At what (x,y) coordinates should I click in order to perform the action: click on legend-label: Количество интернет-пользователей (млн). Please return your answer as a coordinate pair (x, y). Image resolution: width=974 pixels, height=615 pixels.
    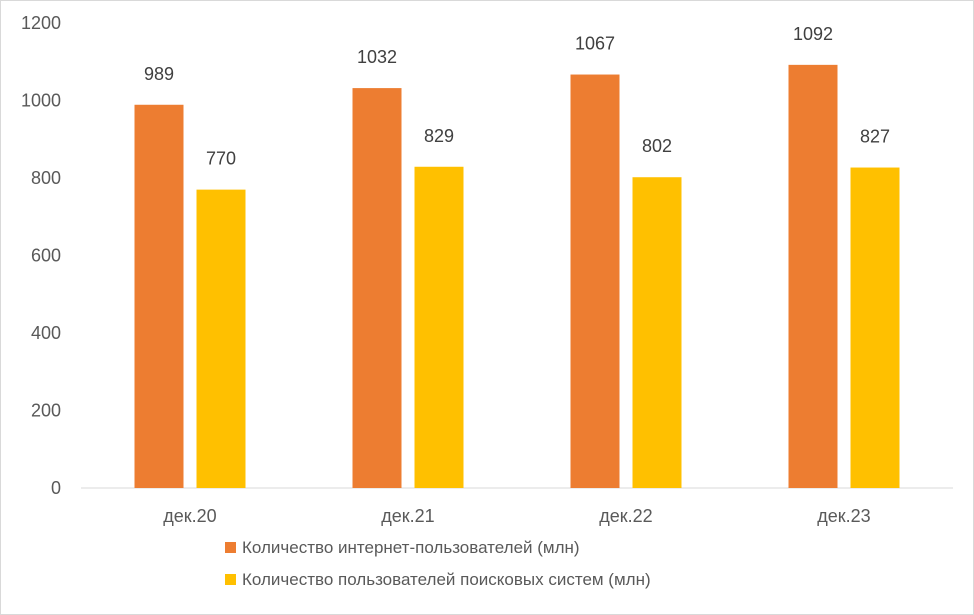
    Looking at the image, I should click on (411, 547).